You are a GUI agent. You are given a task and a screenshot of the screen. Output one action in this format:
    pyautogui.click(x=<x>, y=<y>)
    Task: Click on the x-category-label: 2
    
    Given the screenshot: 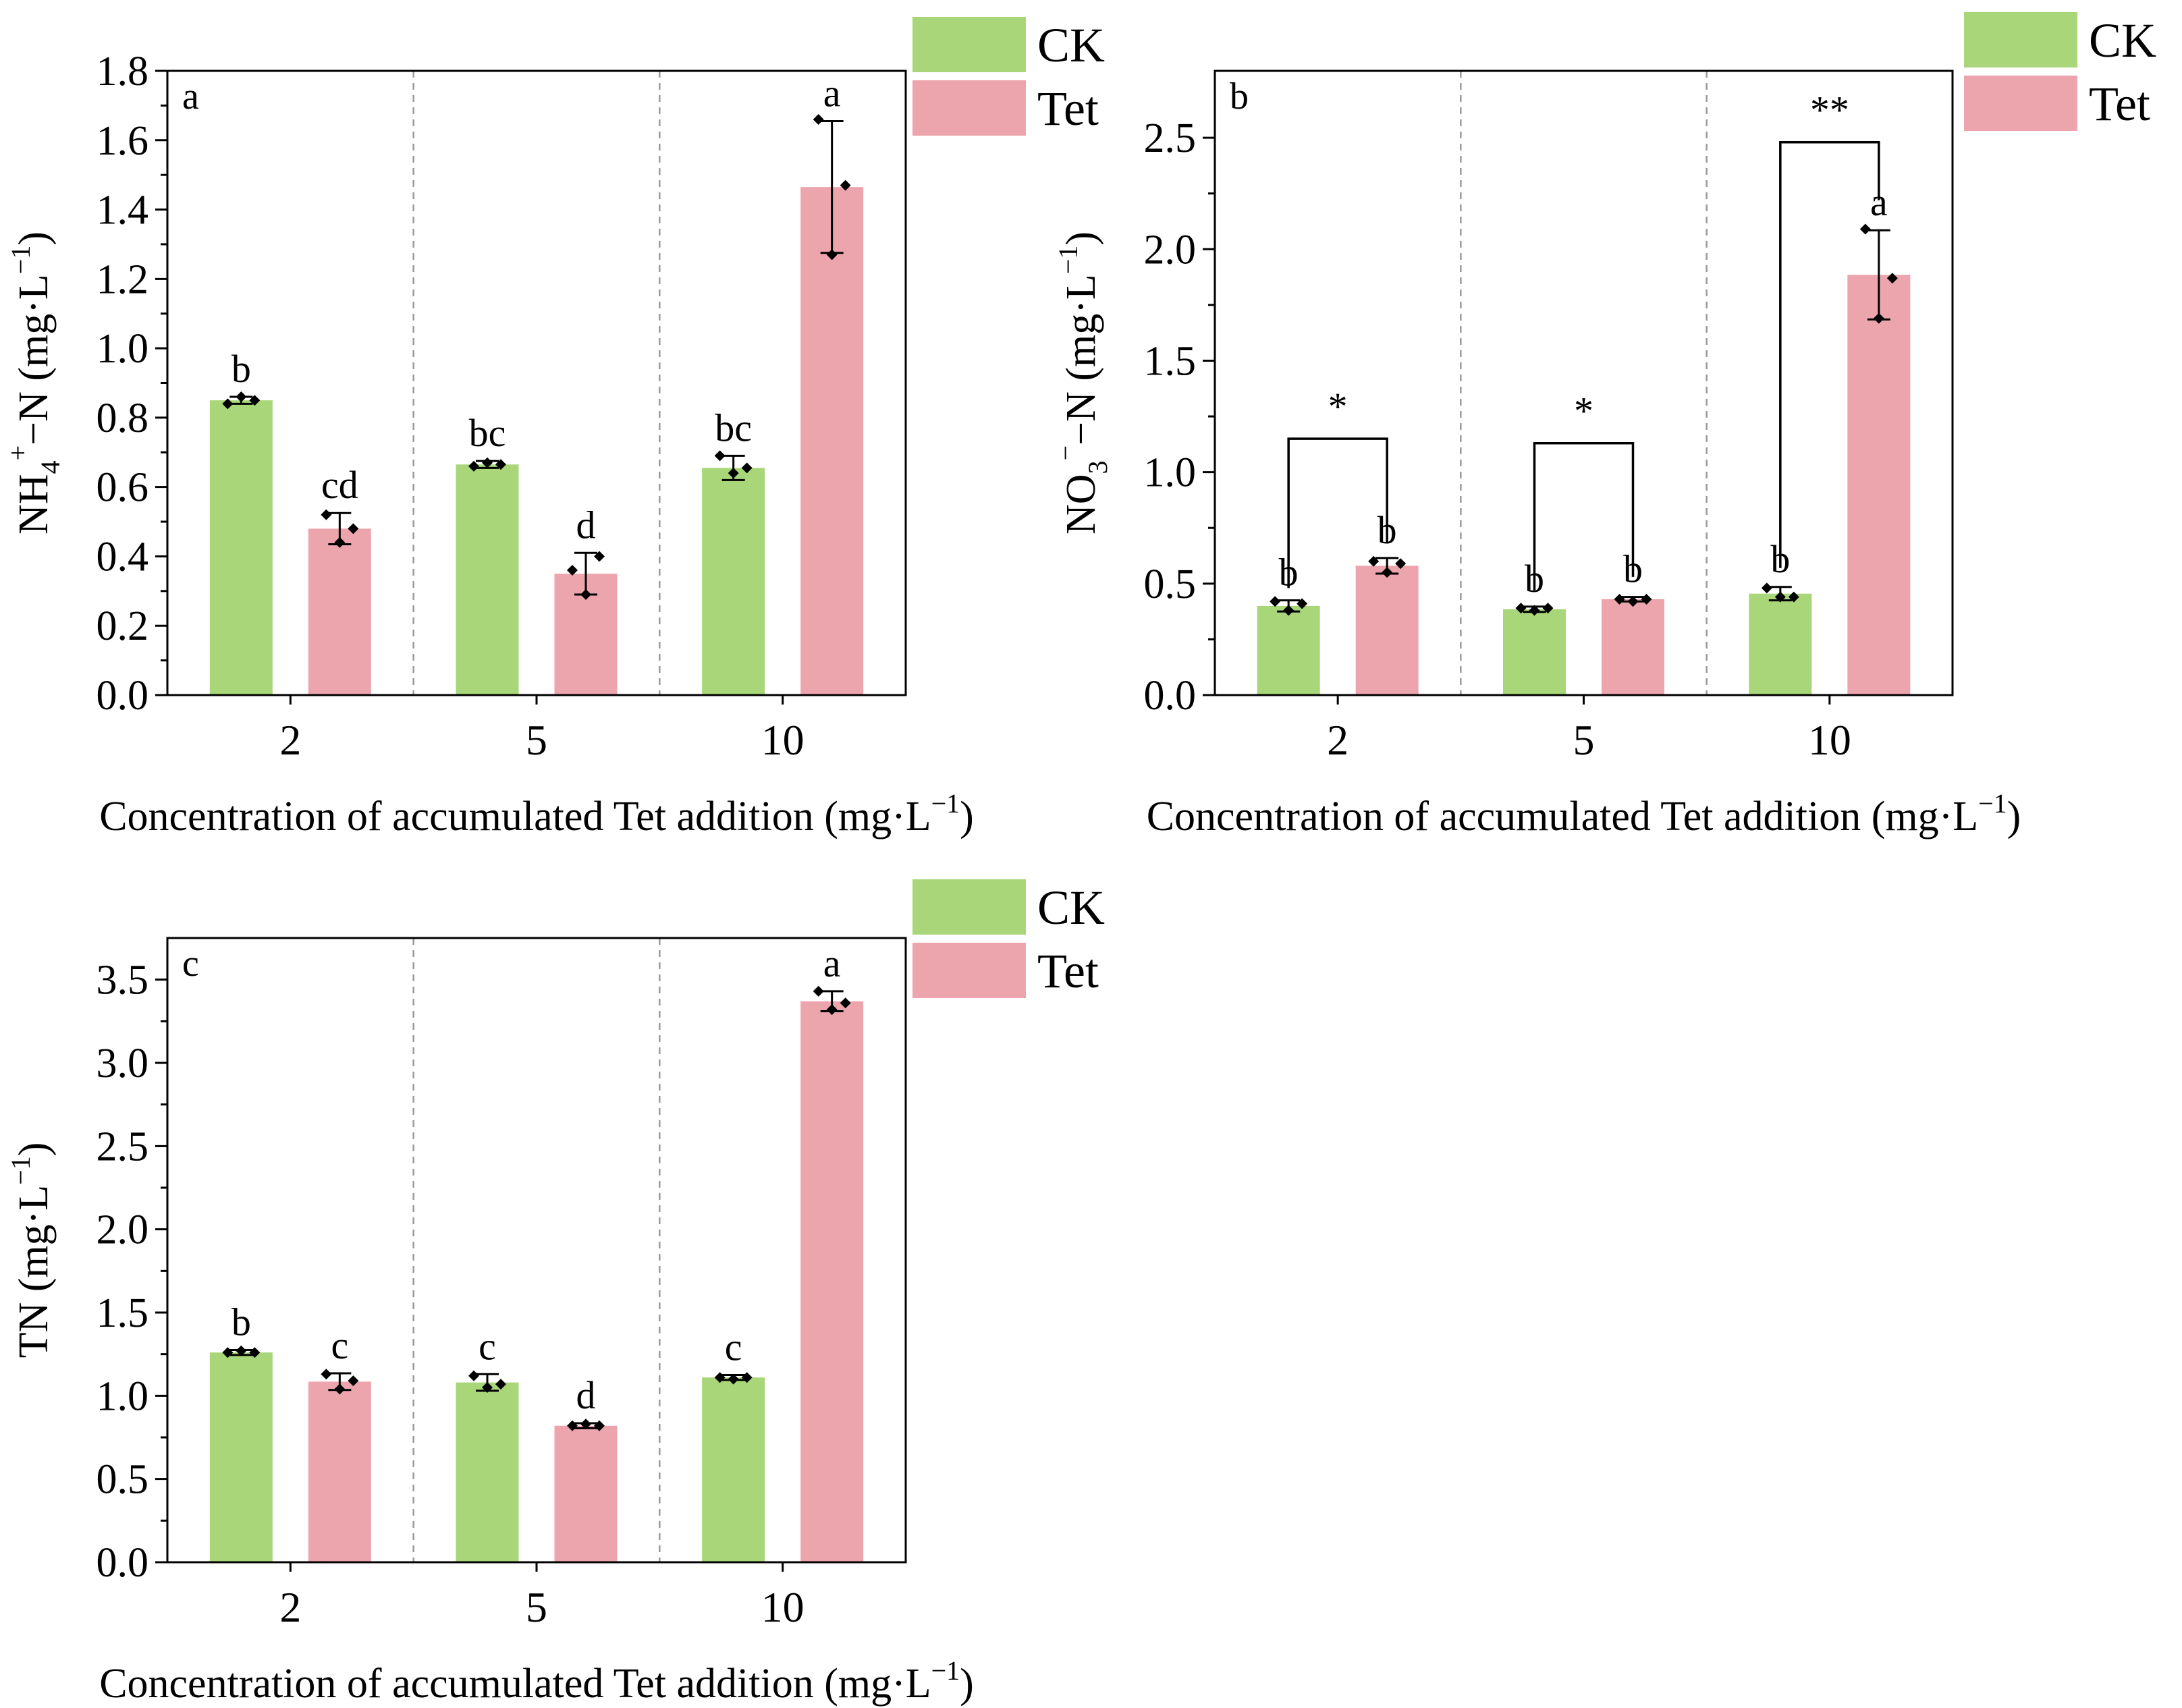 What is the action you would take?
    pyautogui.click(x=290, y=1607)
    